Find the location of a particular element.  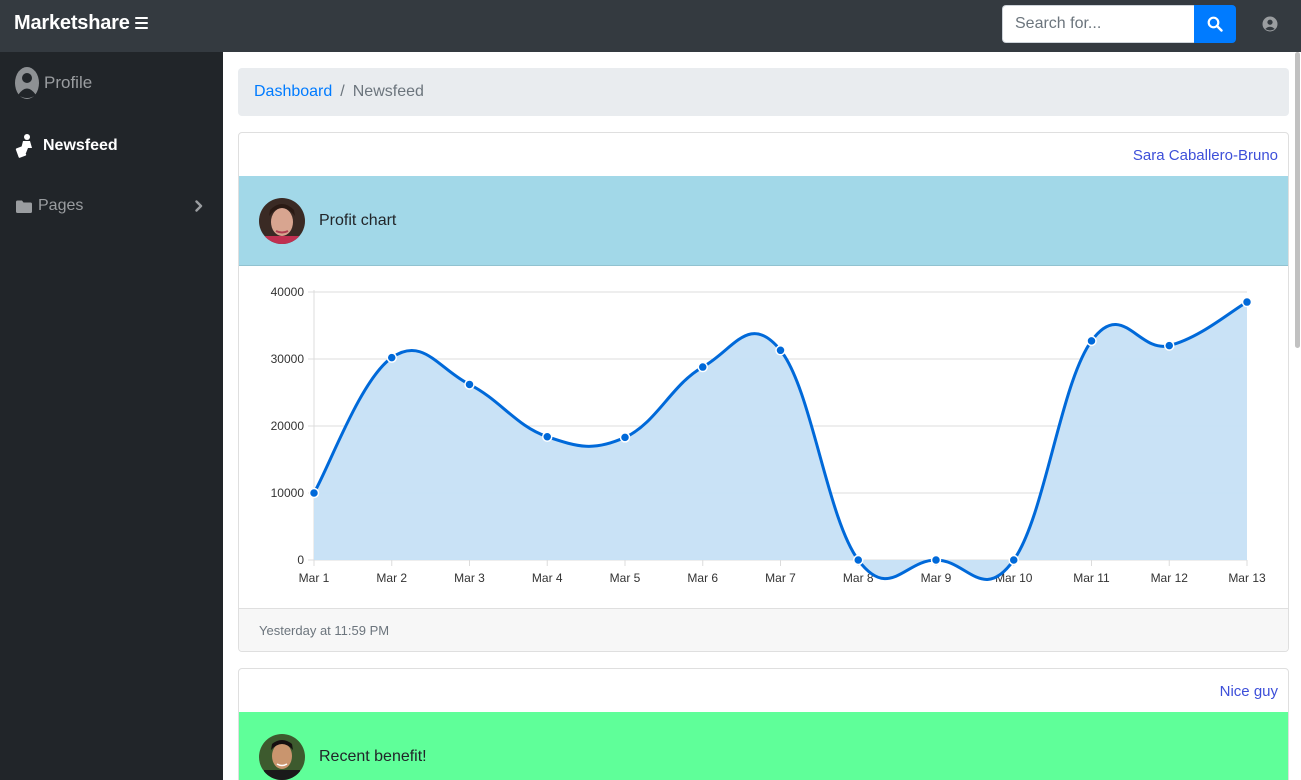

sidebar-item-newsfeed: Newsfeed is located at coordinates (111, 146).